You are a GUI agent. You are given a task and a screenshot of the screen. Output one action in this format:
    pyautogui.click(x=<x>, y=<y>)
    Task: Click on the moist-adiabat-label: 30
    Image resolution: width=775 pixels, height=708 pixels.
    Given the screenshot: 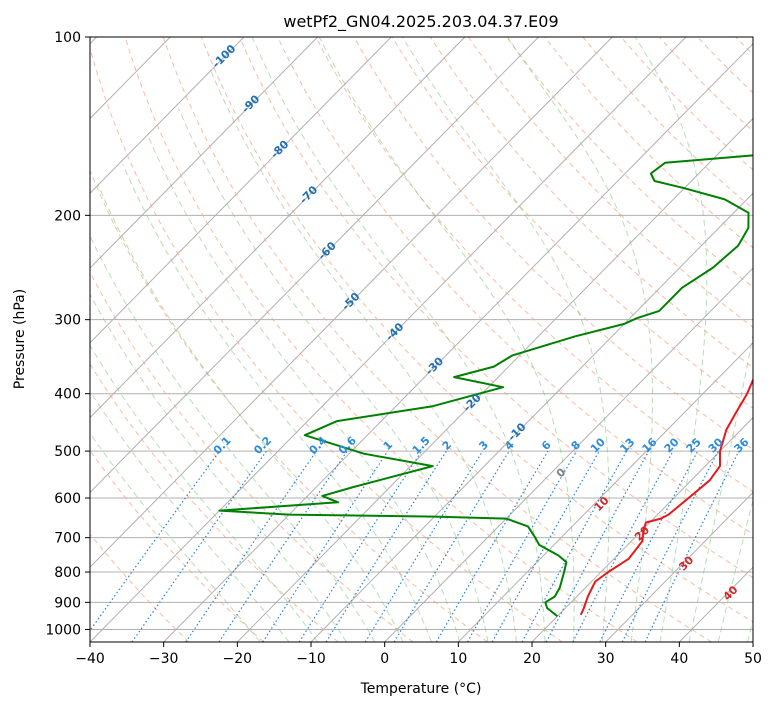 What is the action you would take?
    pyautogui.click(x=686, y=563)
    